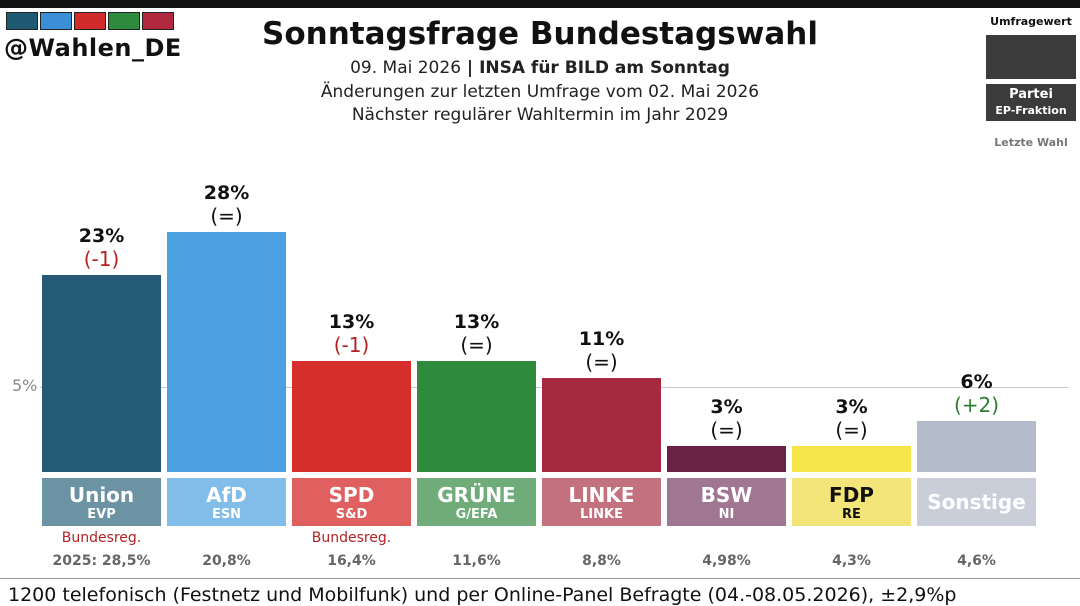  I want to click on poll-source-line: 09. Mai 2026 | INSA für BILD am Sonntag, so click(540, 68).